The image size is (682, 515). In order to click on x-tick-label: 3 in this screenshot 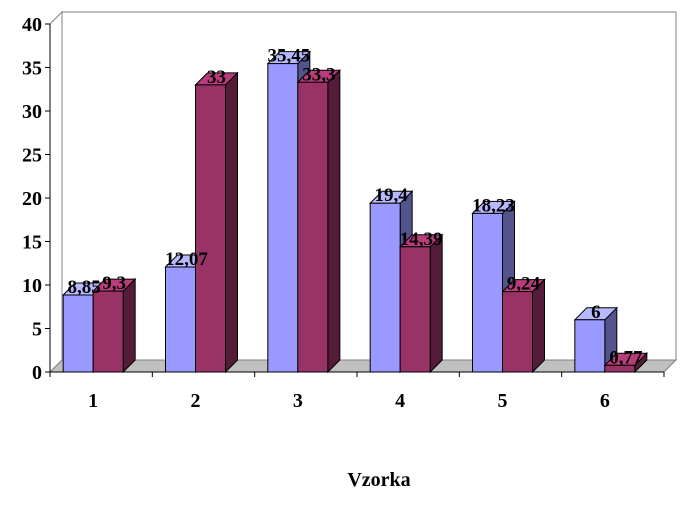, I will do `click(298, 401)`.